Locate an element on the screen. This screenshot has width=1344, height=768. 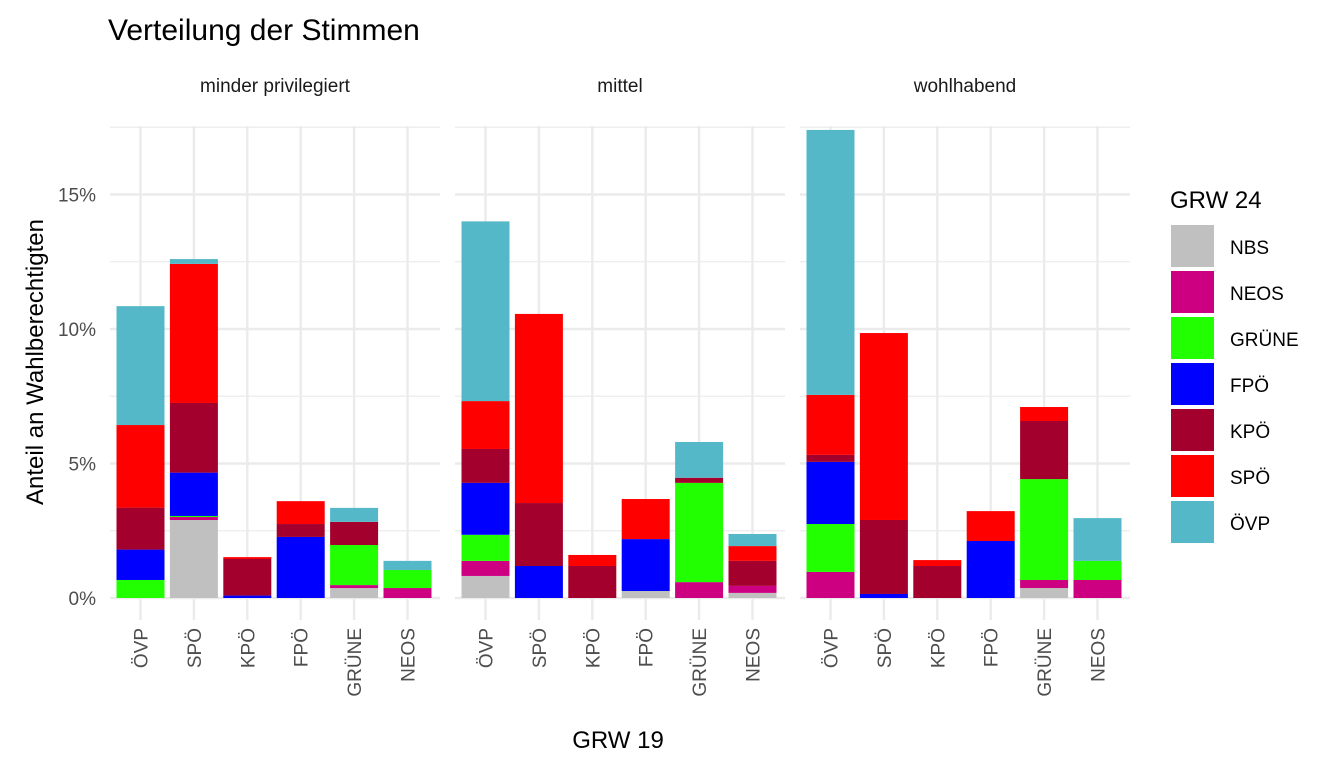
legend: GRW 24 NBS NEOS GRÜNE FPÖ KPÖ SPÖ ÖVP is located at coordinates (1234, 365).